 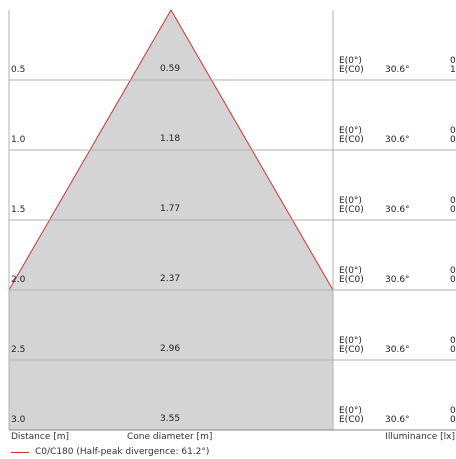 What do you see at coordinates (18, 140) in the screenshot?
I see `distance-value: 1.0` at bounding box center [18, 140].